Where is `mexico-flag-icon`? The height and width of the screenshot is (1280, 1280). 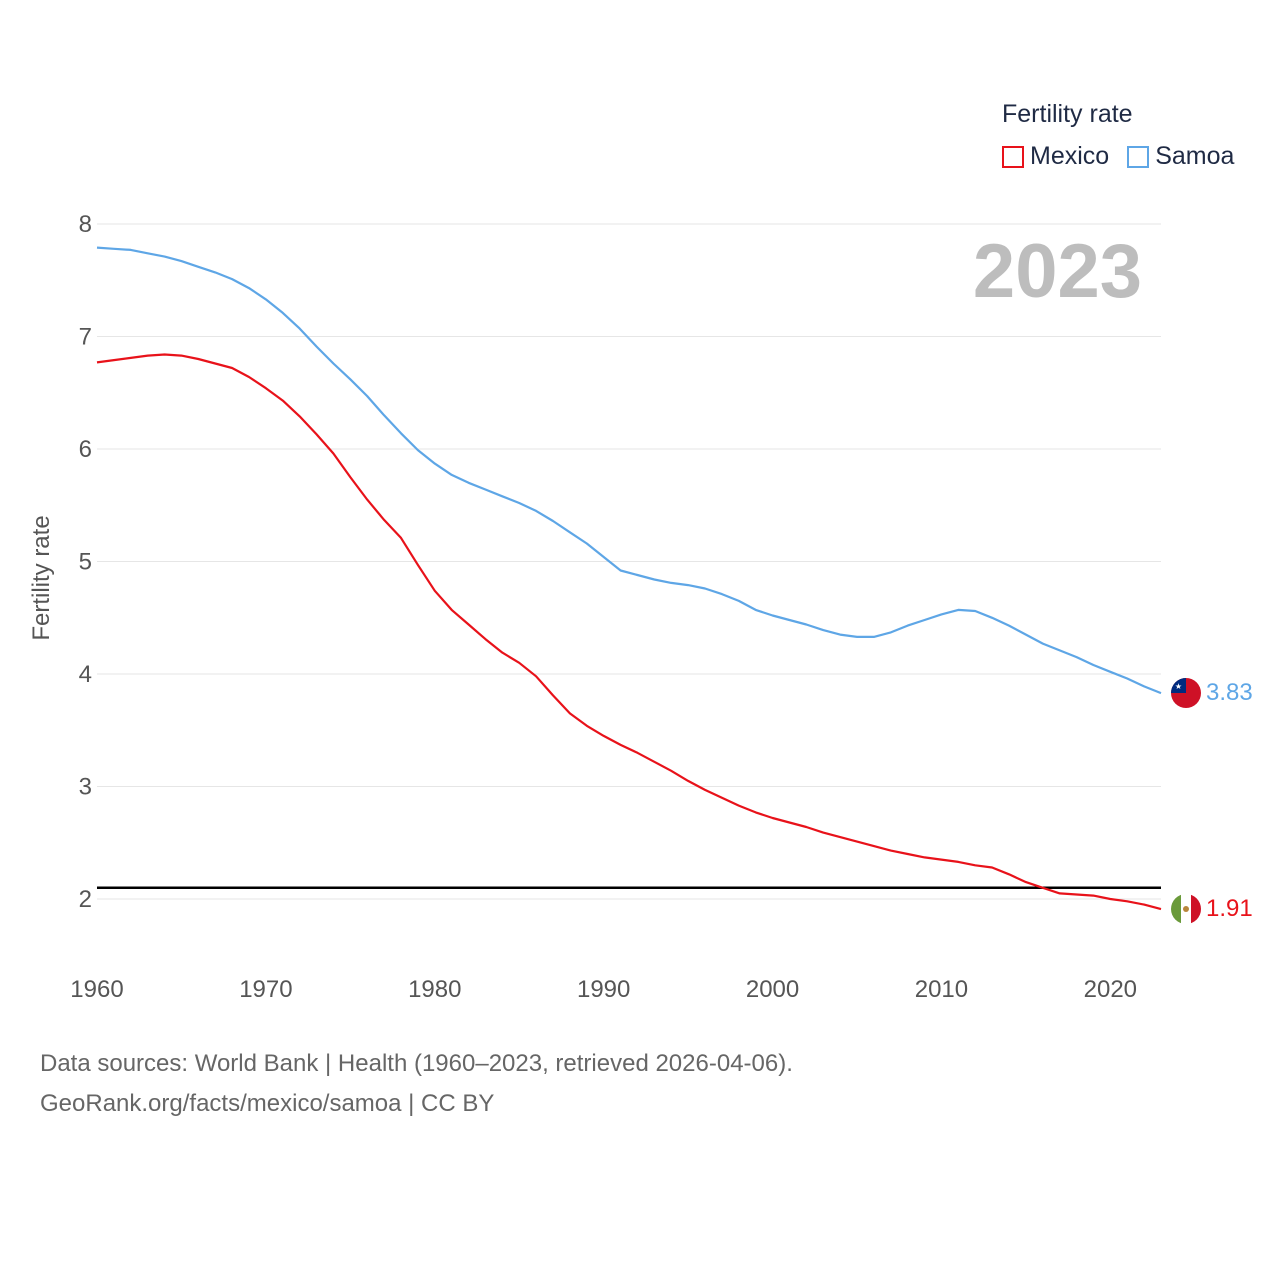
mexico-flag-icon is located at coordinates (1186, 909).